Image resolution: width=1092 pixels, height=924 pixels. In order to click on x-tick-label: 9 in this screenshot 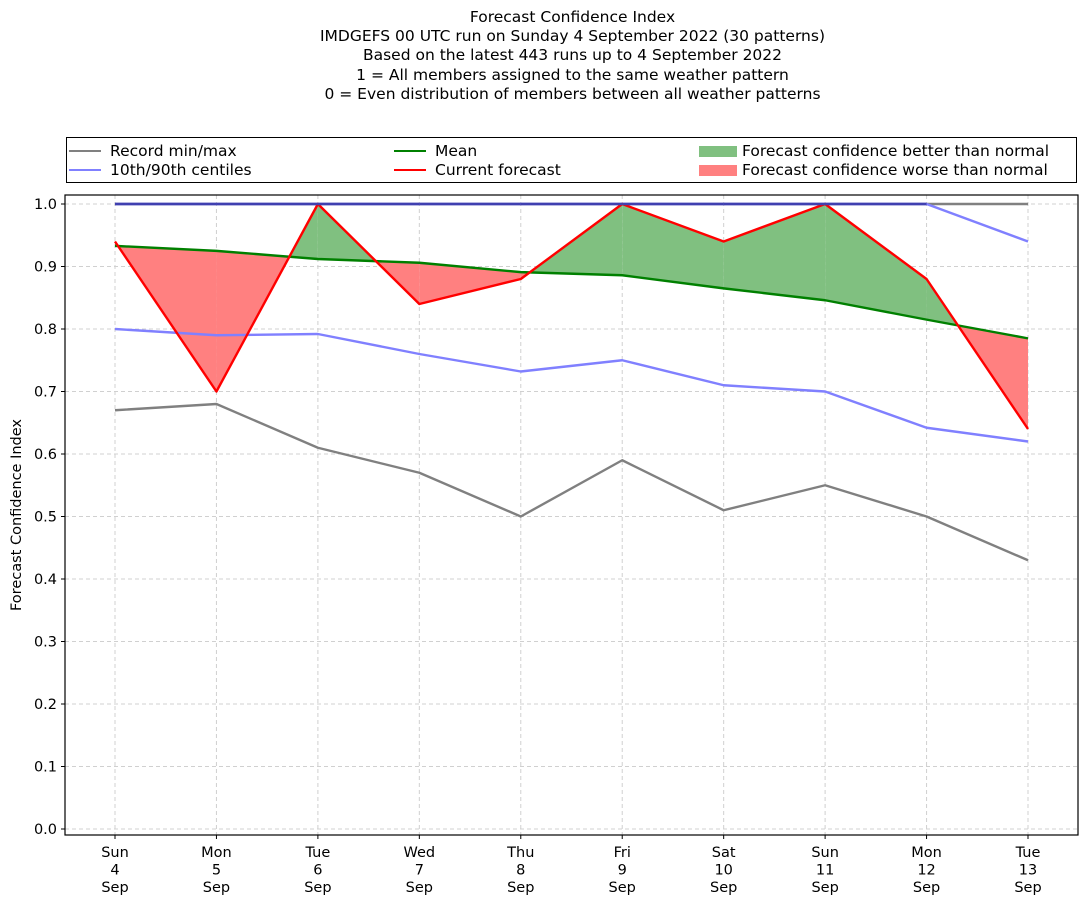, I will do `click(622, 871)`.